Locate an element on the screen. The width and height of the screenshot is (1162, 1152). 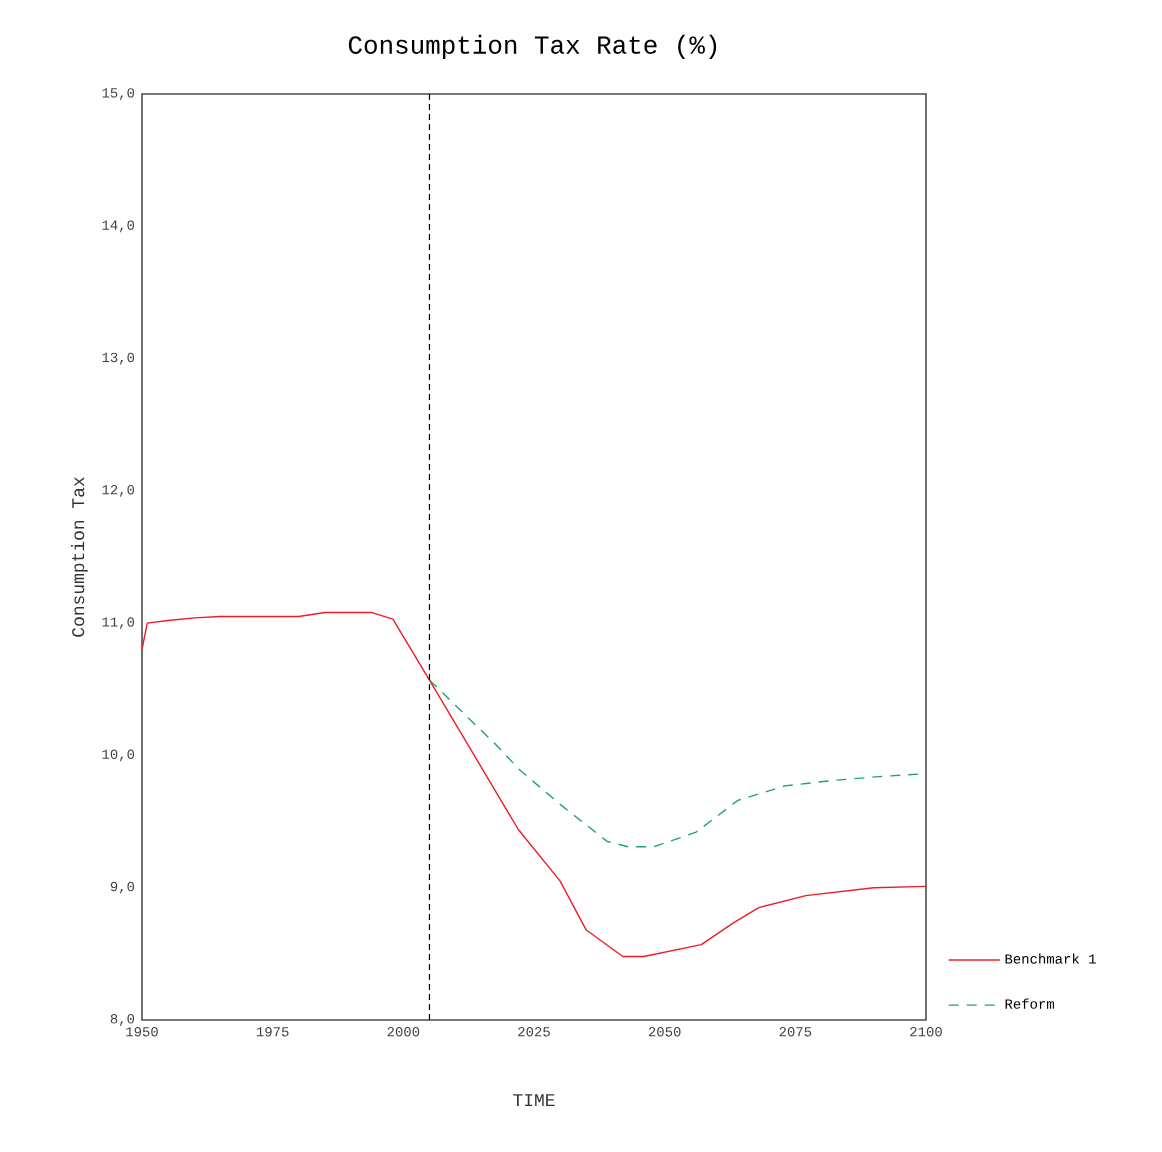
y-axis-title: Consumption Tax is located at coordinates (79, 557).